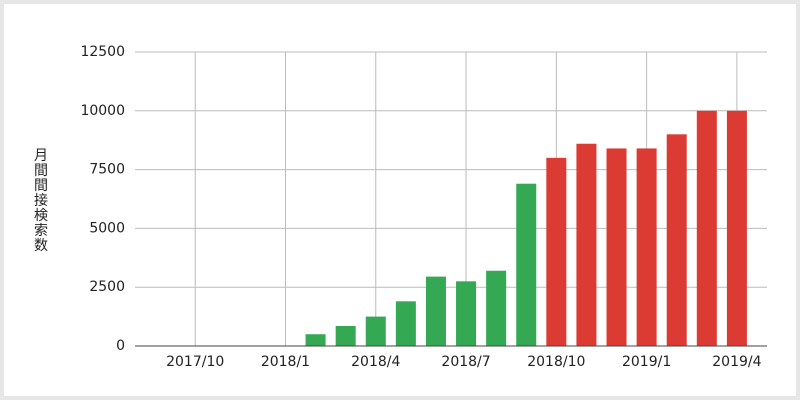 This screenshot has width=800, height=400. I want to click on x-tick-label: 2019/4, so click(736, 362).